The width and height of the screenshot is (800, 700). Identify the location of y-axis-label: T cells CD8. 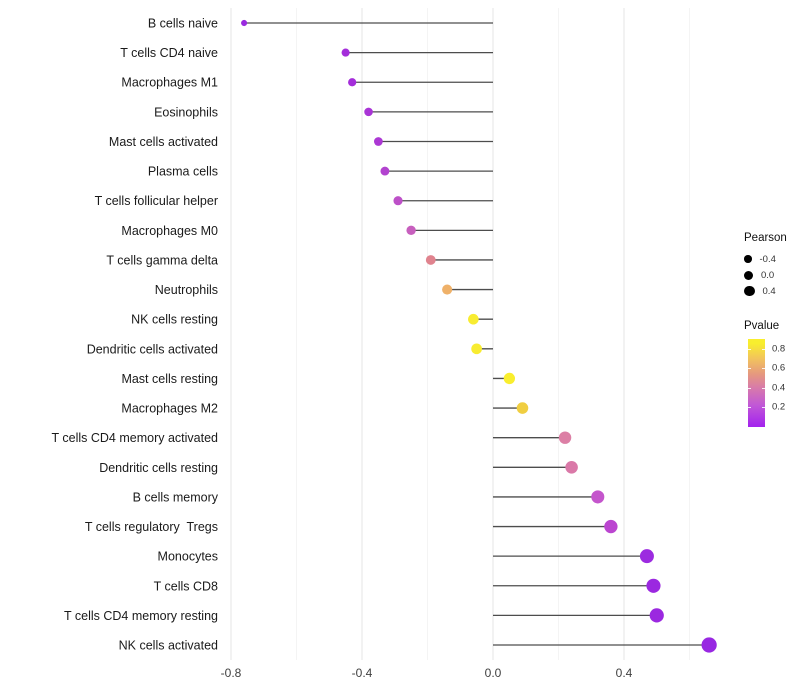
(186, 586).